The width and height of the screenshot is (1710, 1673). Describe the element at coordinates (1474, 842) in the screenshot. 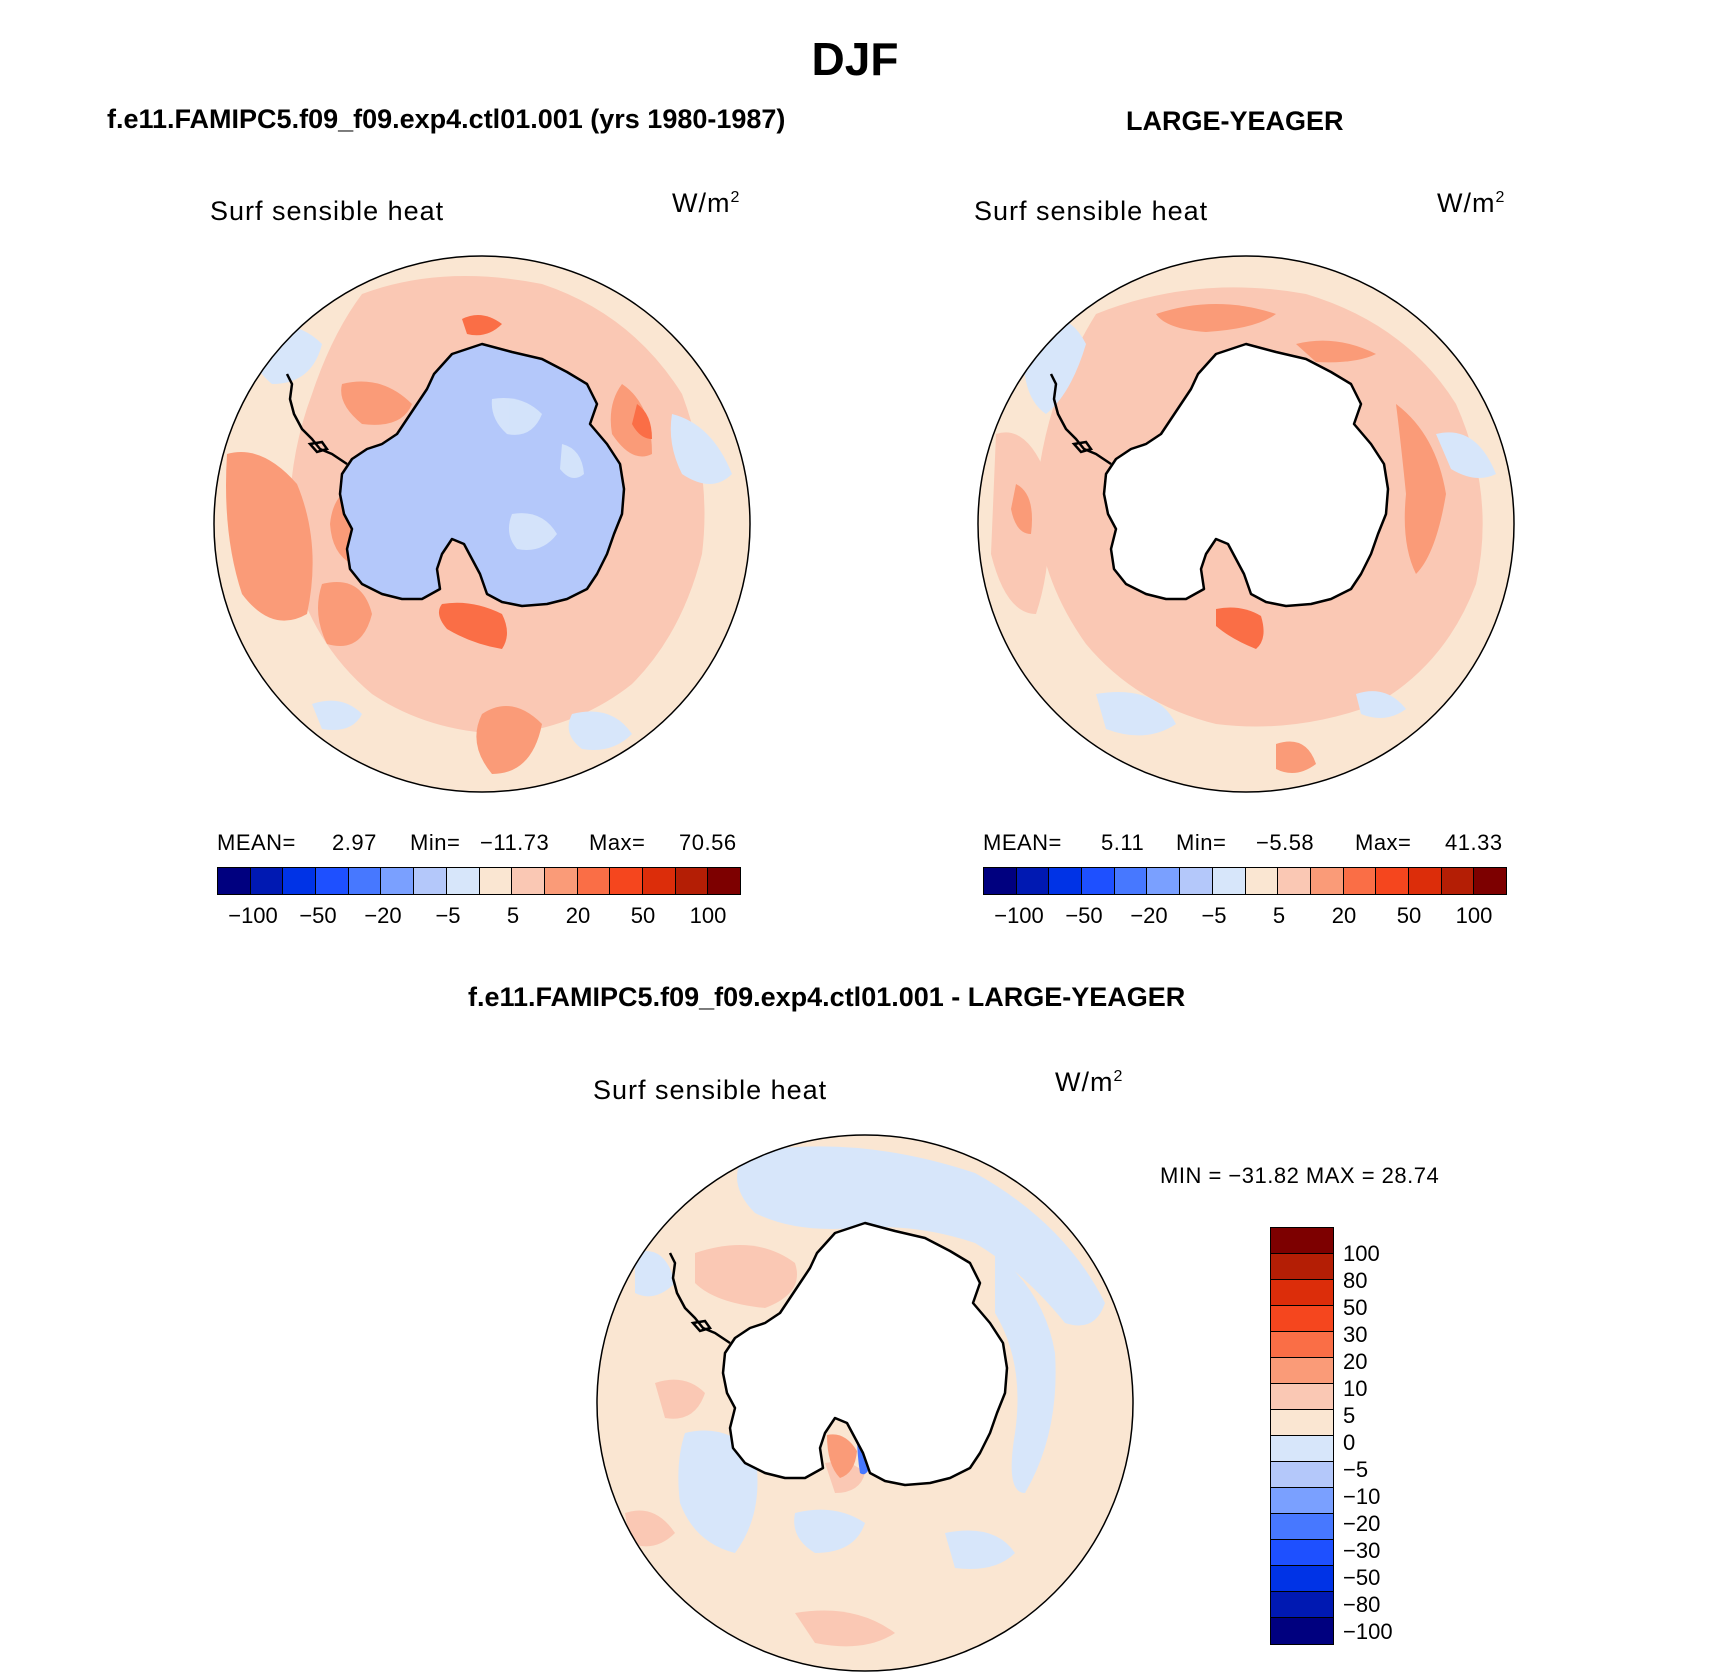

I see `max-value: 41.33` at that location.